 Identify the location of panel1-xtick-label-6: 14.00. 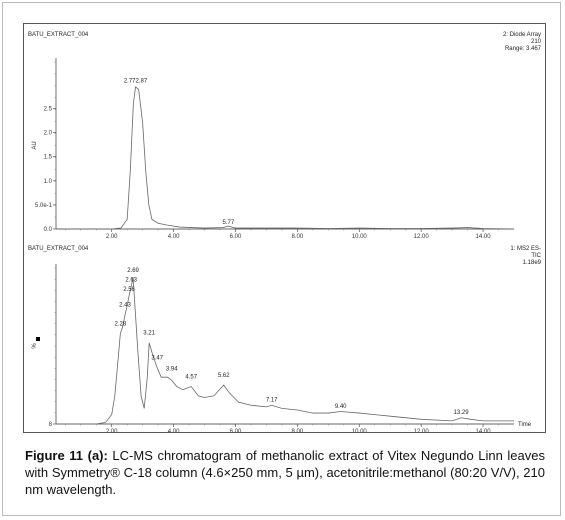
(484, 237).